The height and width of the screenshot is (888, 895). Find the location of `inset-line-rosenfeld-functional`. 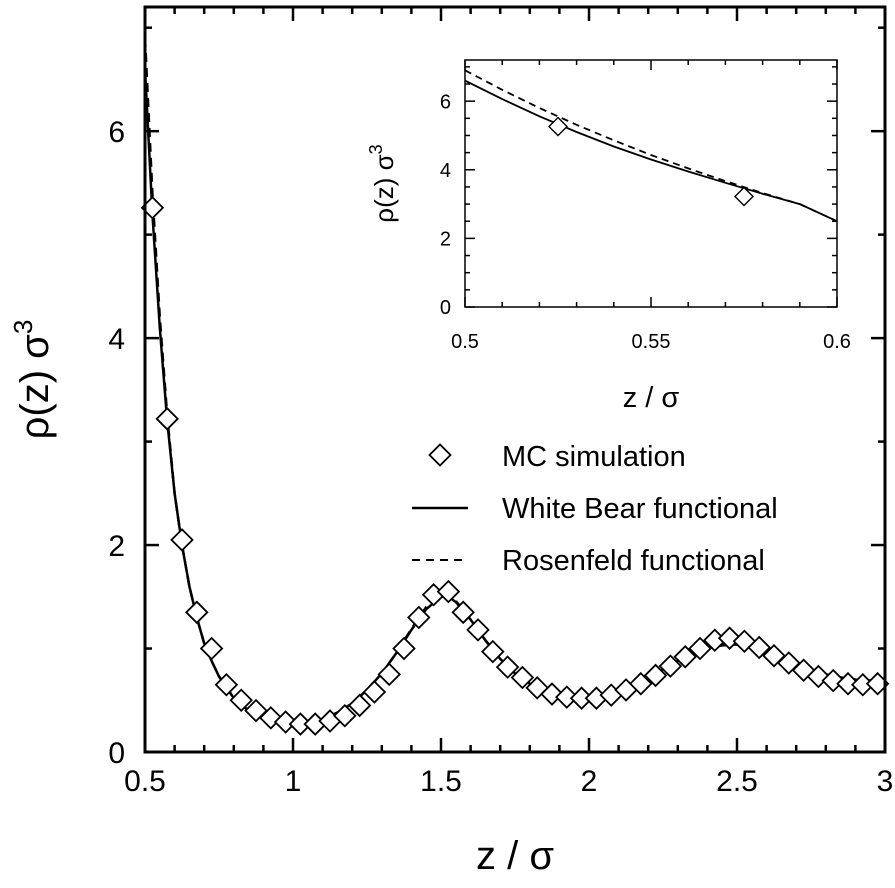

inset-line-rosenfeld-functional is located at coordinates (651, 146).